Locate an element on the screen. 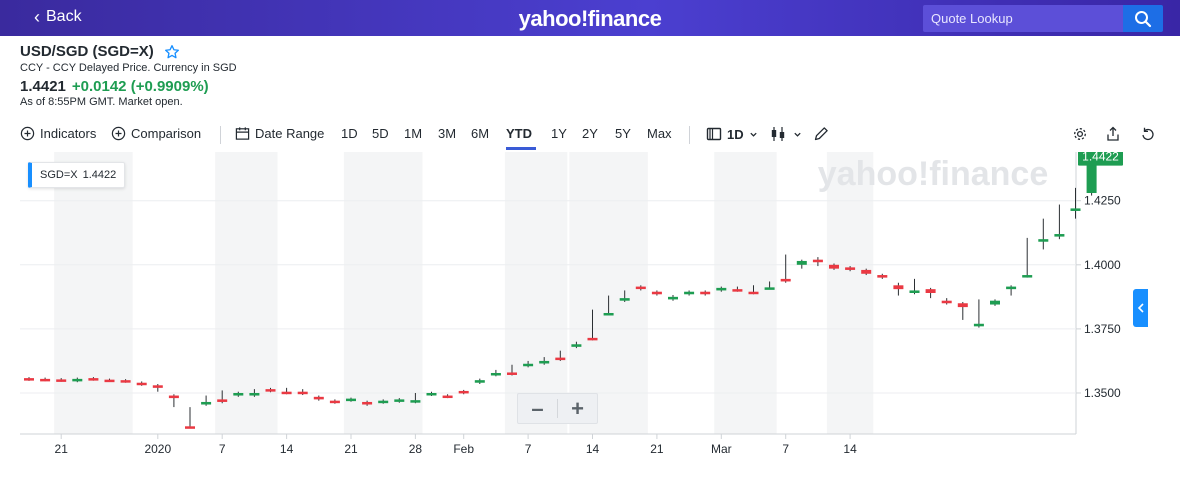 The image size is (1180, 481). range-6m: 6M is located at coordinates (480, 133).